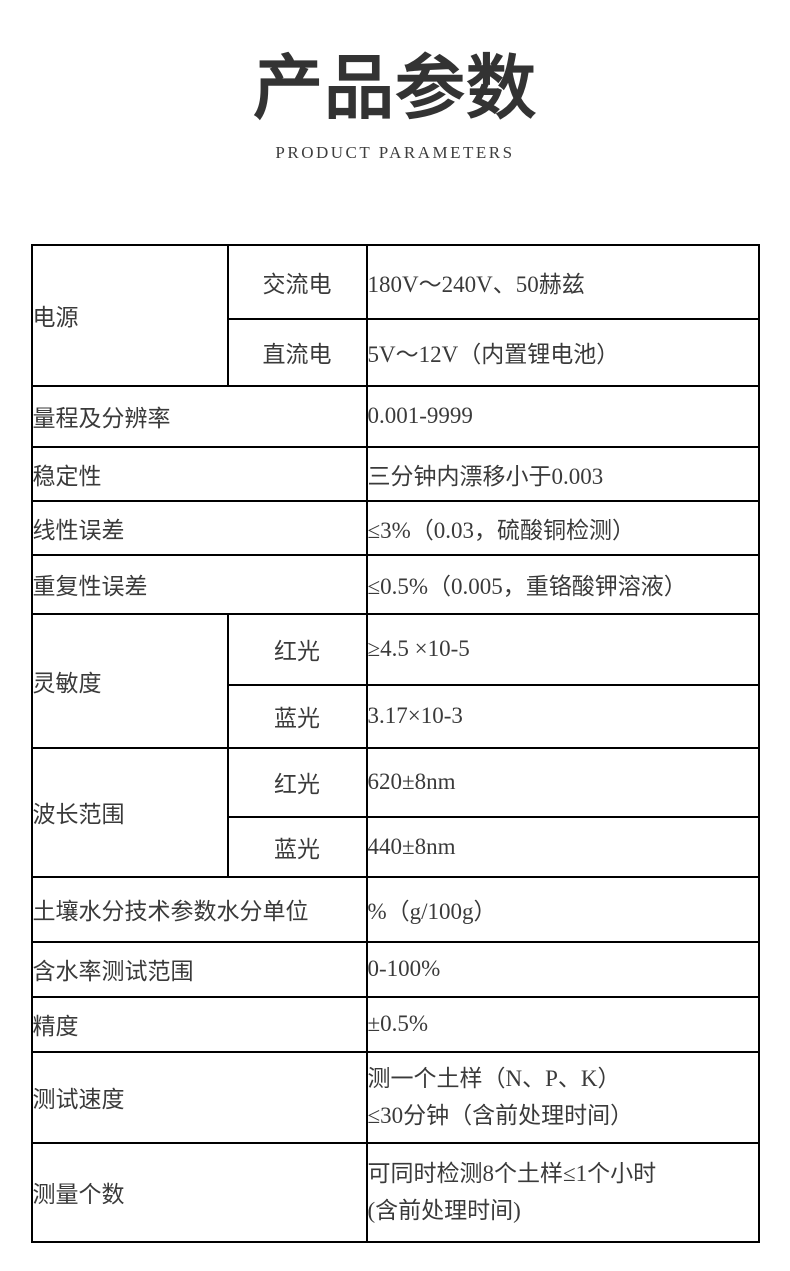 Image resolution: width=790 pixels, height=1271 pixels. Describe the element at coordinates (562, 281) in the screenshot. I see `param-value-ac: 180V～240V、50赫兹` at that location.